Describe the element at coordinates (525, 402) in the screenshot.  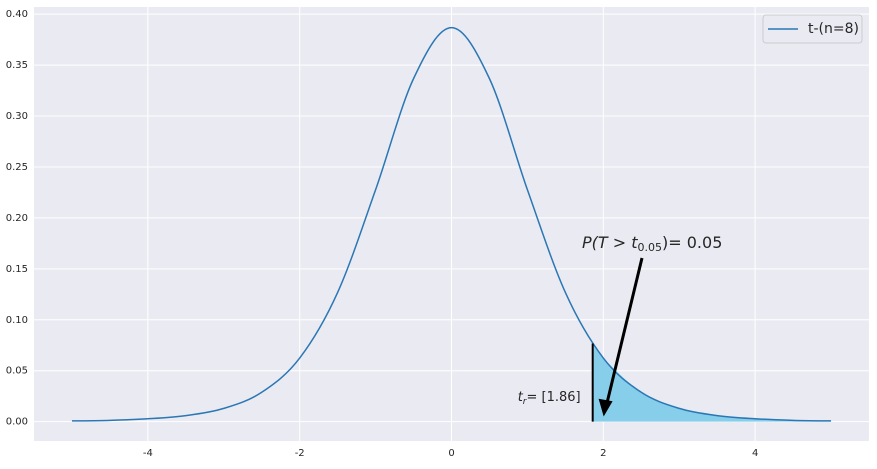
I see `label-sub: r` at that location.